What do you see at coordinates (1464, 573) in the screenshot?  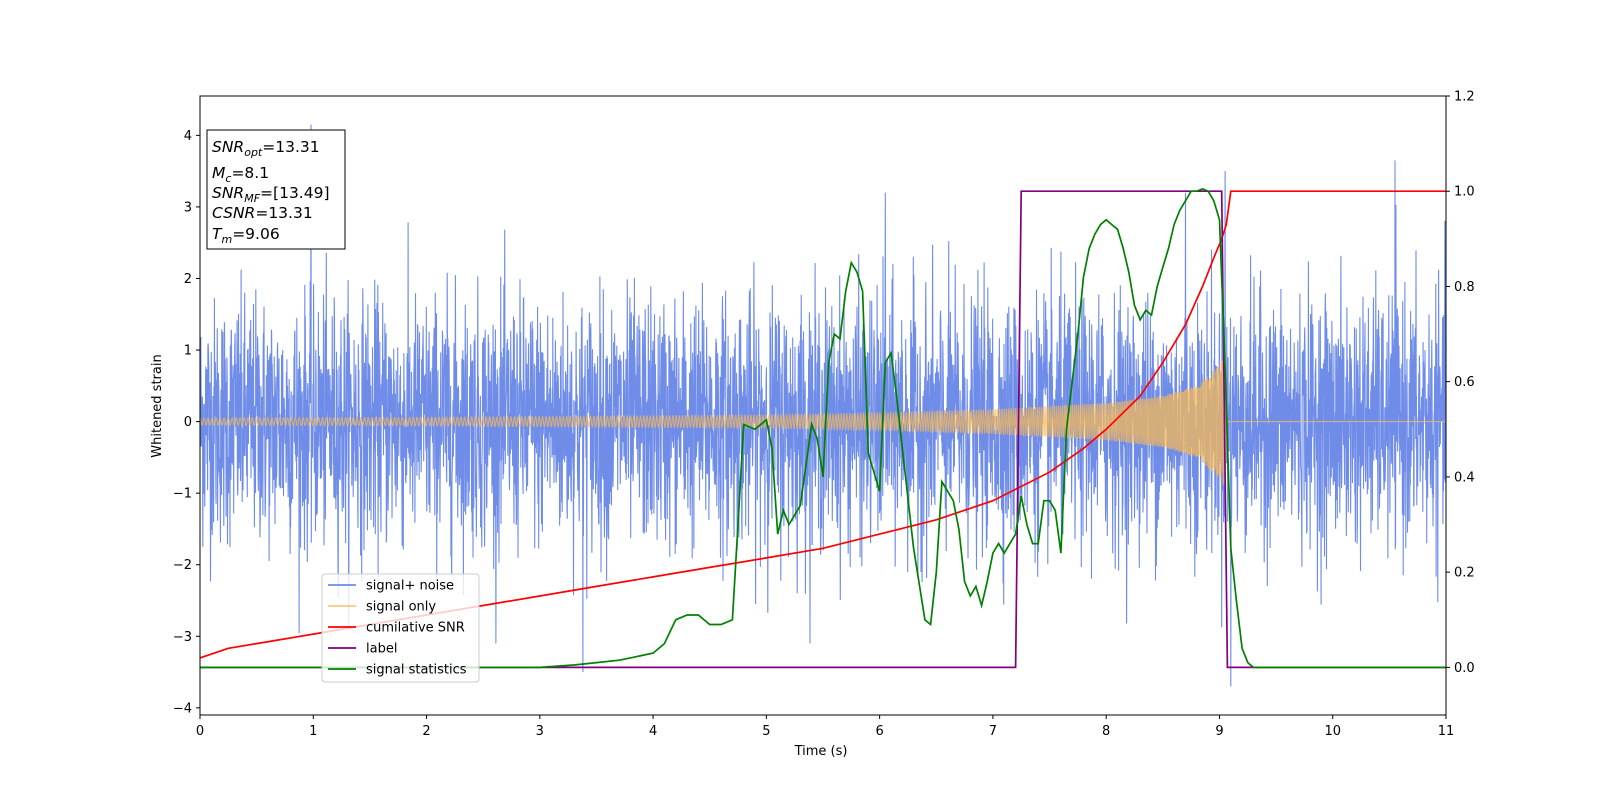 I see `y2-tick-label: 0.2` at bounding box center [1464, 573].